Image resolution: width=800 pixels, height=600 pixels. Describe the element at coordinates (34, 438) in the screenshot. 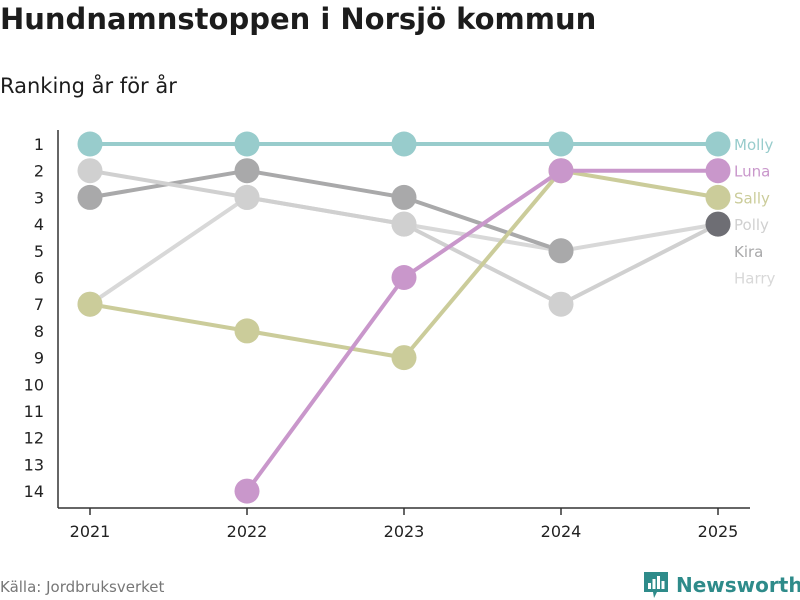

I see `y-tick-label: 12` at that location.